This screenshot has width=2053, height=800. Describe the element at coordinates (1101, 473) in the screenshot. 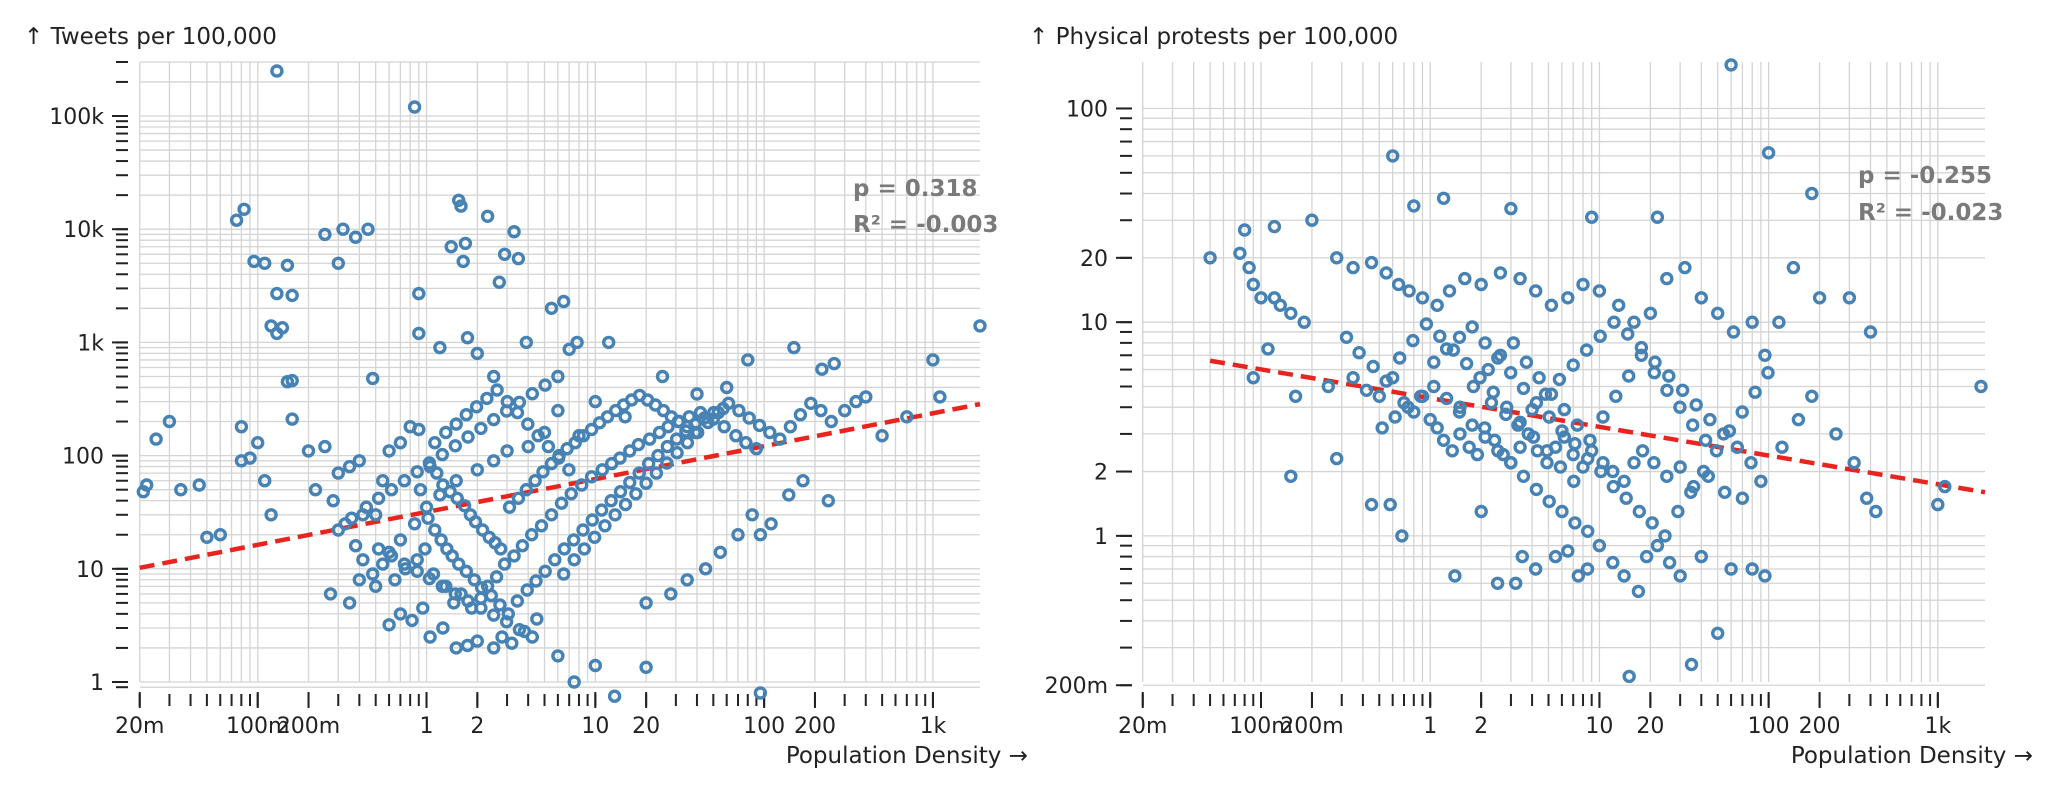

I see `y-tick-label: 2` at that location.